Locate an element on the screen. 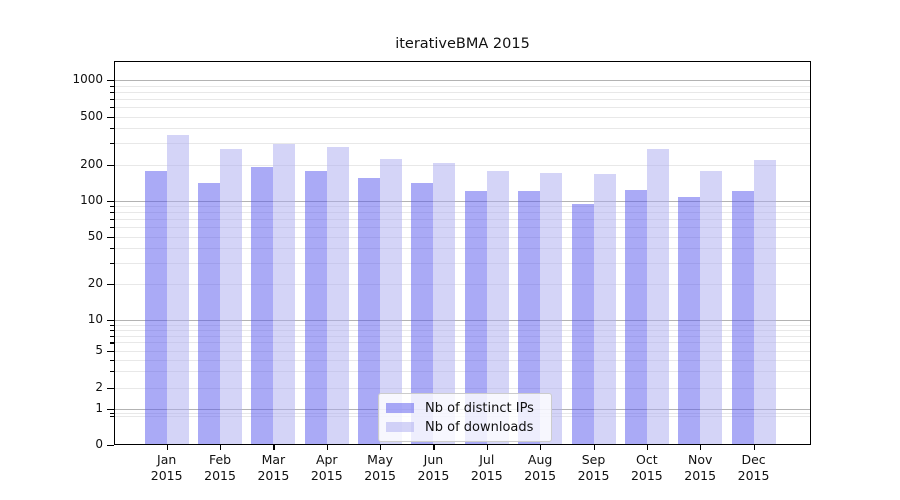 This screenshot has width=900, height=500. legend-swatch-downloads is located at coordinates (400, 427).